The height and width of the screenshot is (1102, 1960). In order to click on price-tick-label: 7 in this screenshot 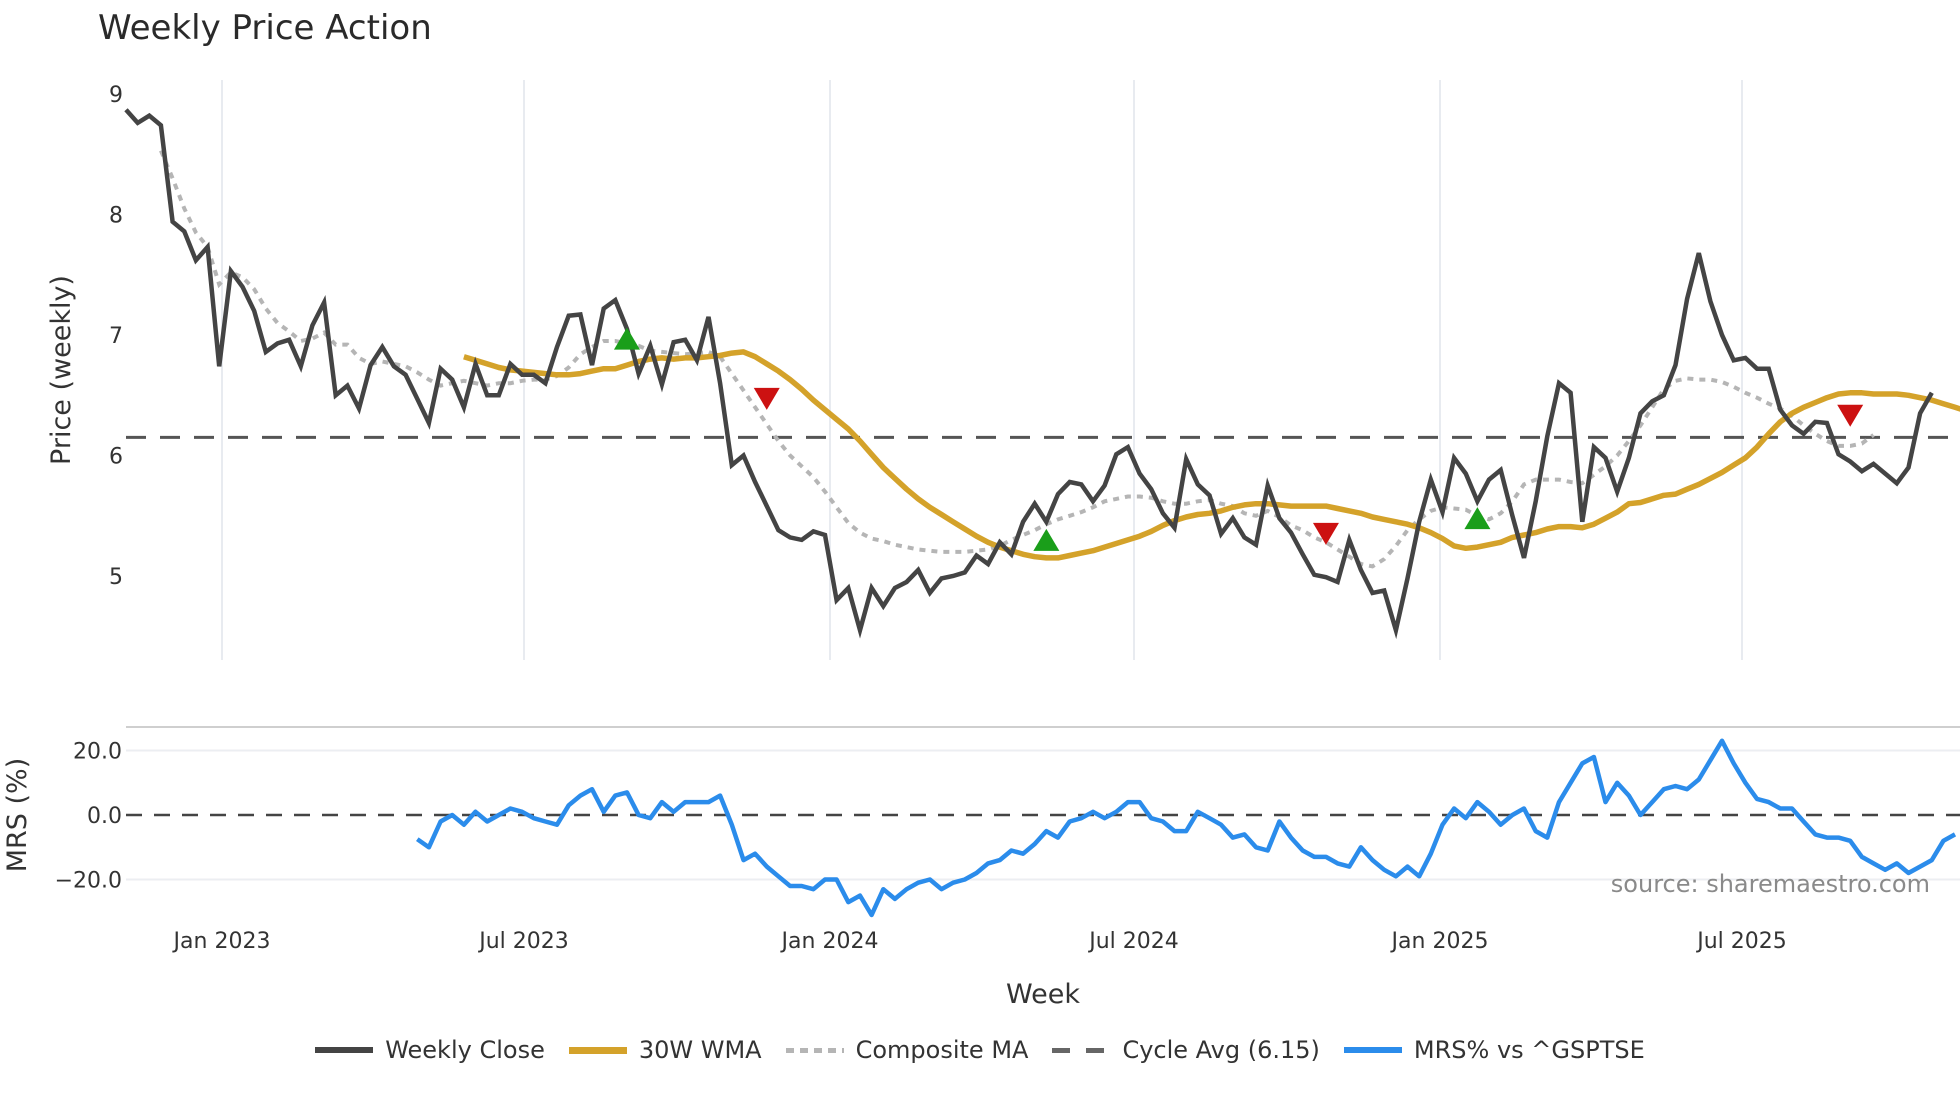, I will do `click(116, 336)`.